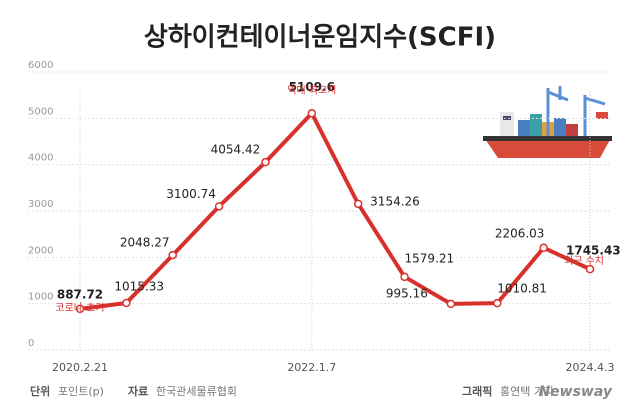 This screenshot has width=640, height=412. Describe the element at coordinates (40, 391) in the screenshot. I see `unit-label: 단위` at that location.